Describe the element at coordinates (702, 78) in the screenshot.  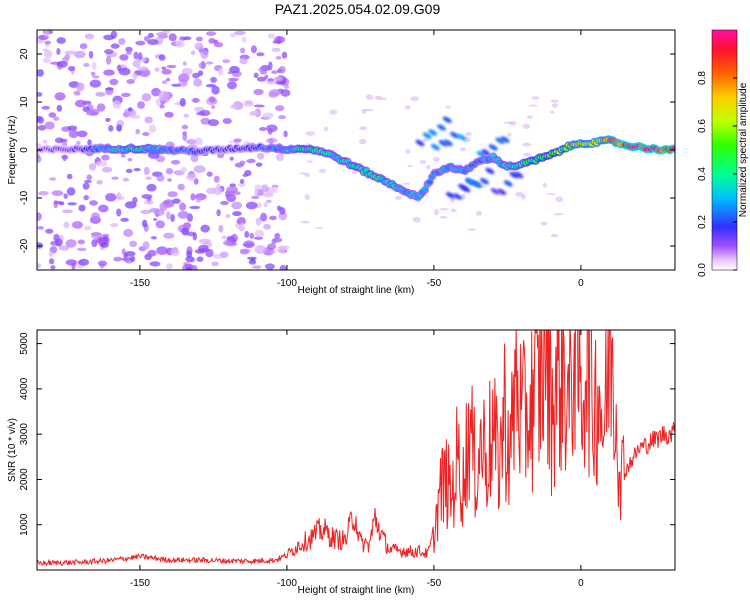
I see `colorbar-tick-label: 0.8` at that location.